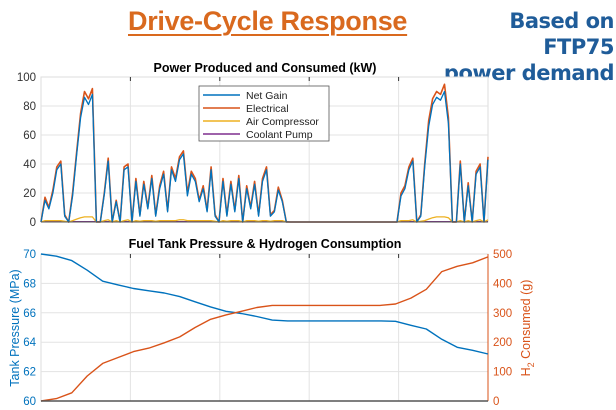  I want to click on y-tick-label: 20, so click(29, 194).